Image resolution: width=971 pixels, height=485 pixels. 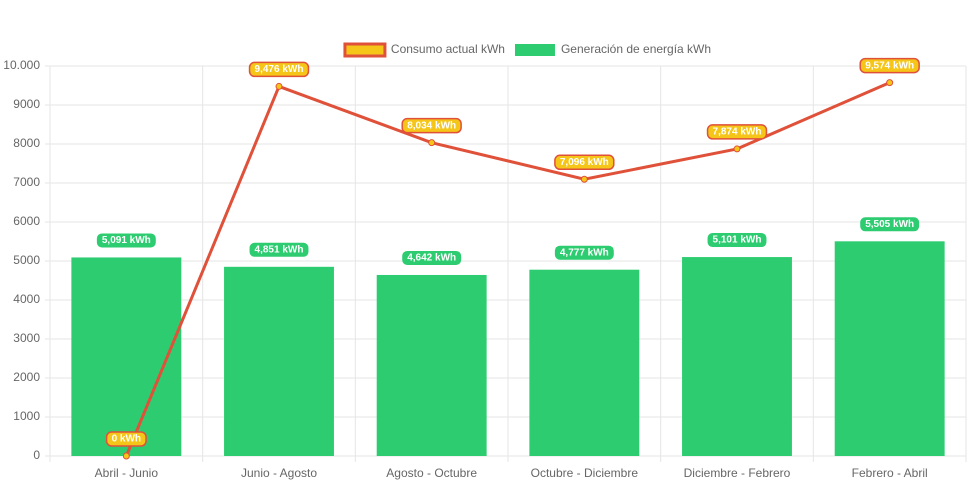 What do you see at coordinates (26, 377) in the screenshot?
I see `y-tick-label: 2000` at bounding box center [26, 377].